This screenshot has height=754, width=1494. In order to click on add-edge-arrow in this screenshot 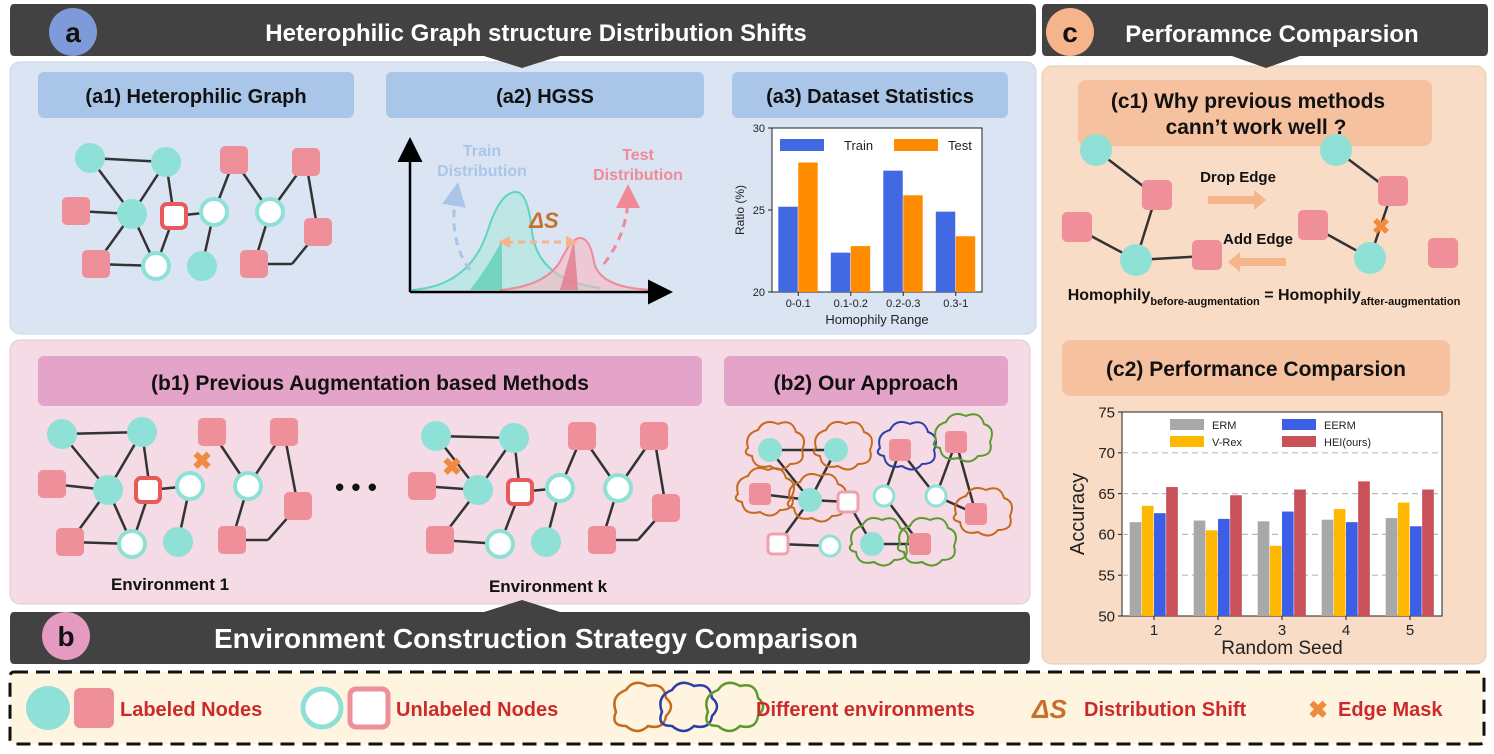, I will do `click(1257, 262)`.